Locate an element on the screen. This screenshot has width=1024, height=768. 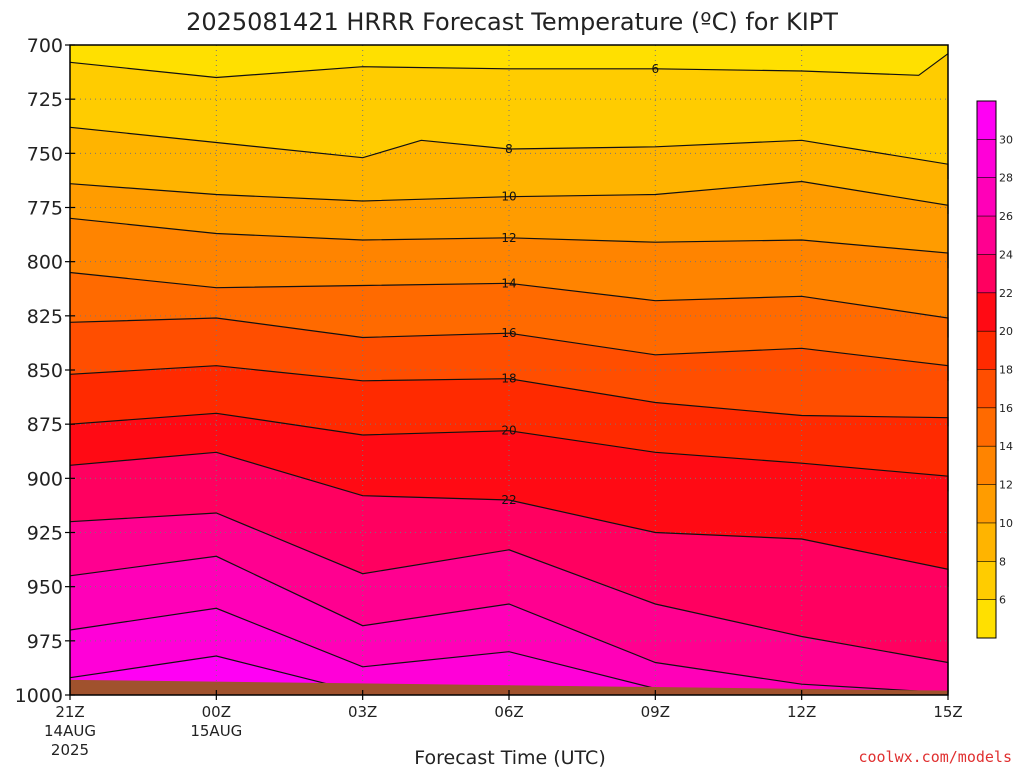
contour-label-12: 12 is located at coordinates (508, 238).